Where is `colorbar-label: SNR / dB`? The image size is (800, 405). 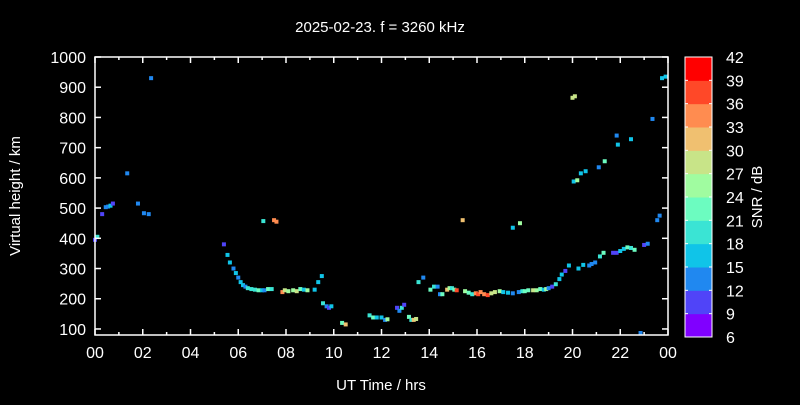 colorbar-label: SNR / dB is located at coordinates (757, 197).